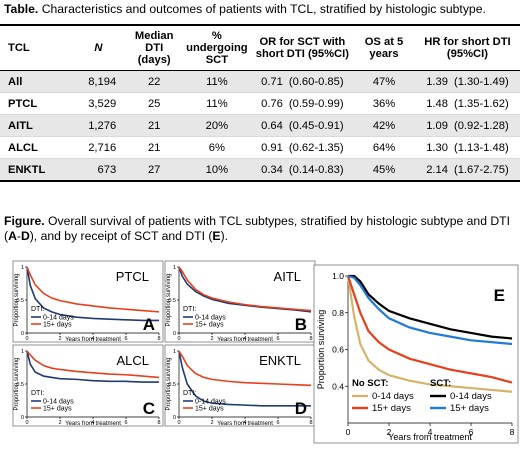  I want to click on cell-os-value: 64%, so click(384, 147).